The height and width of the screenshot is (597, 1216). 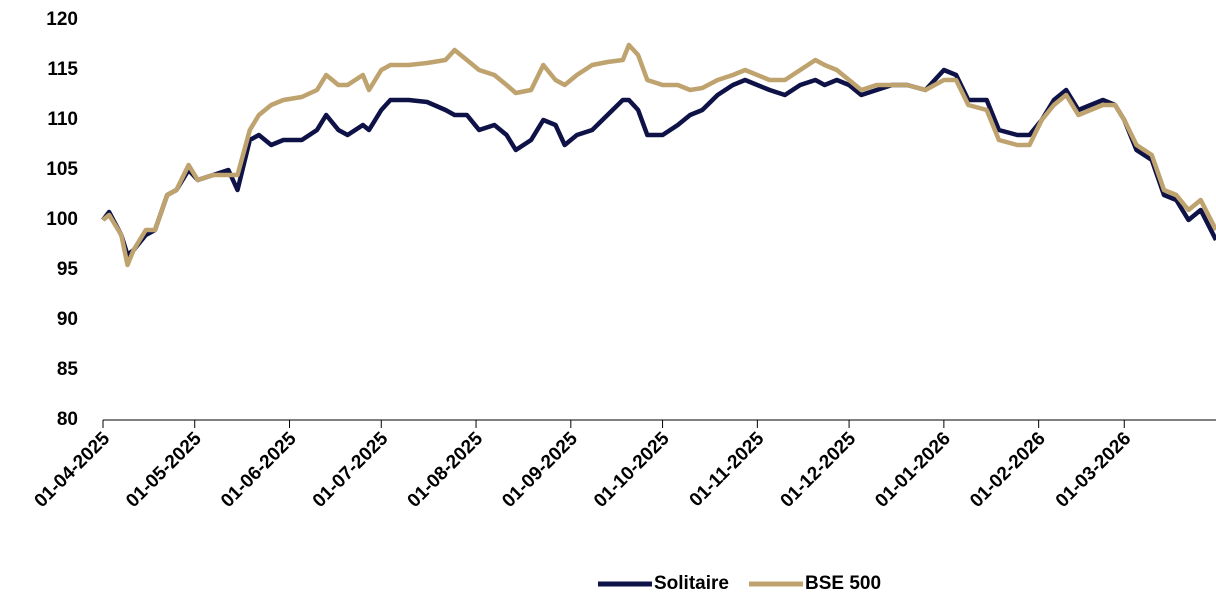 I want to click on x-tick-label: 01-04-2025, so click(x=72, y=470).